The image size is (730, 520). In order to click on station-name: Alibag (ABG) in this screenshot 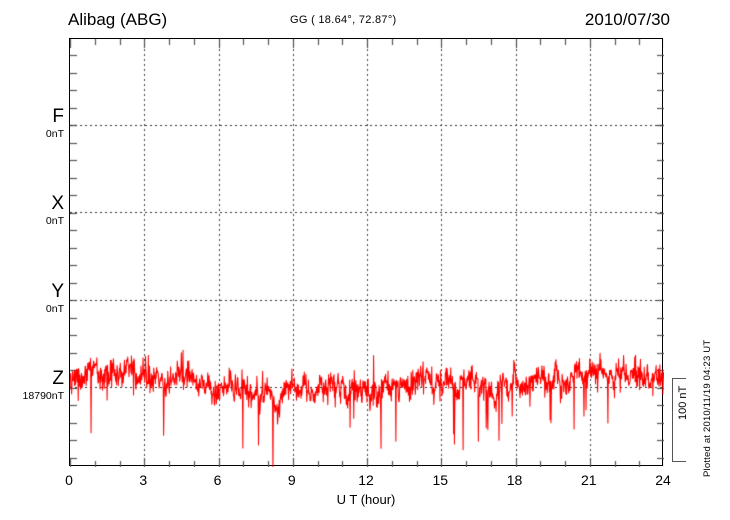, I will do `click(118, 19)`.